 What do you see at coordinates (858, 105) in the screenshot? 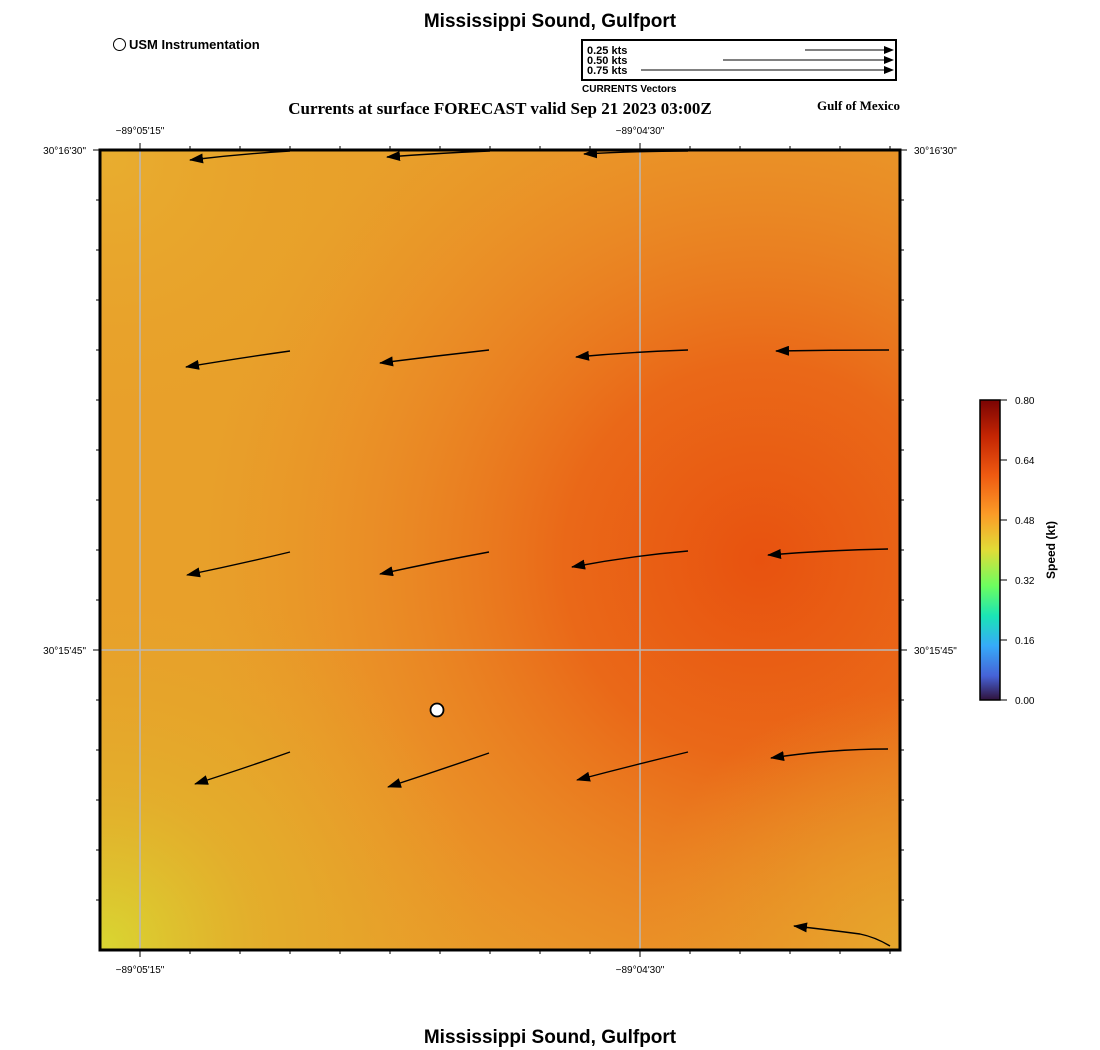
I see `region-label: Gulf of Mexico` at bounding box center [858, 105].